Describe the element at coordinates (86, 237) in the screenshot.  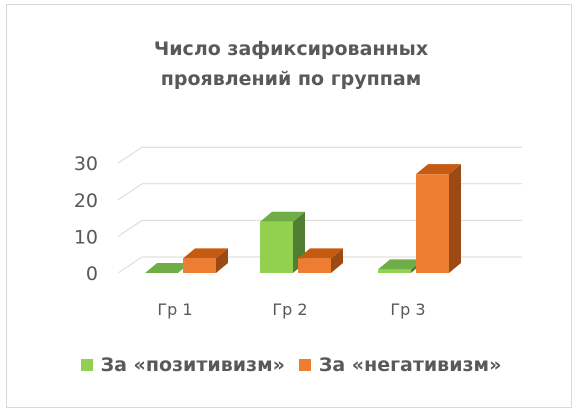
I see `y-tick-label: 10` at that location.